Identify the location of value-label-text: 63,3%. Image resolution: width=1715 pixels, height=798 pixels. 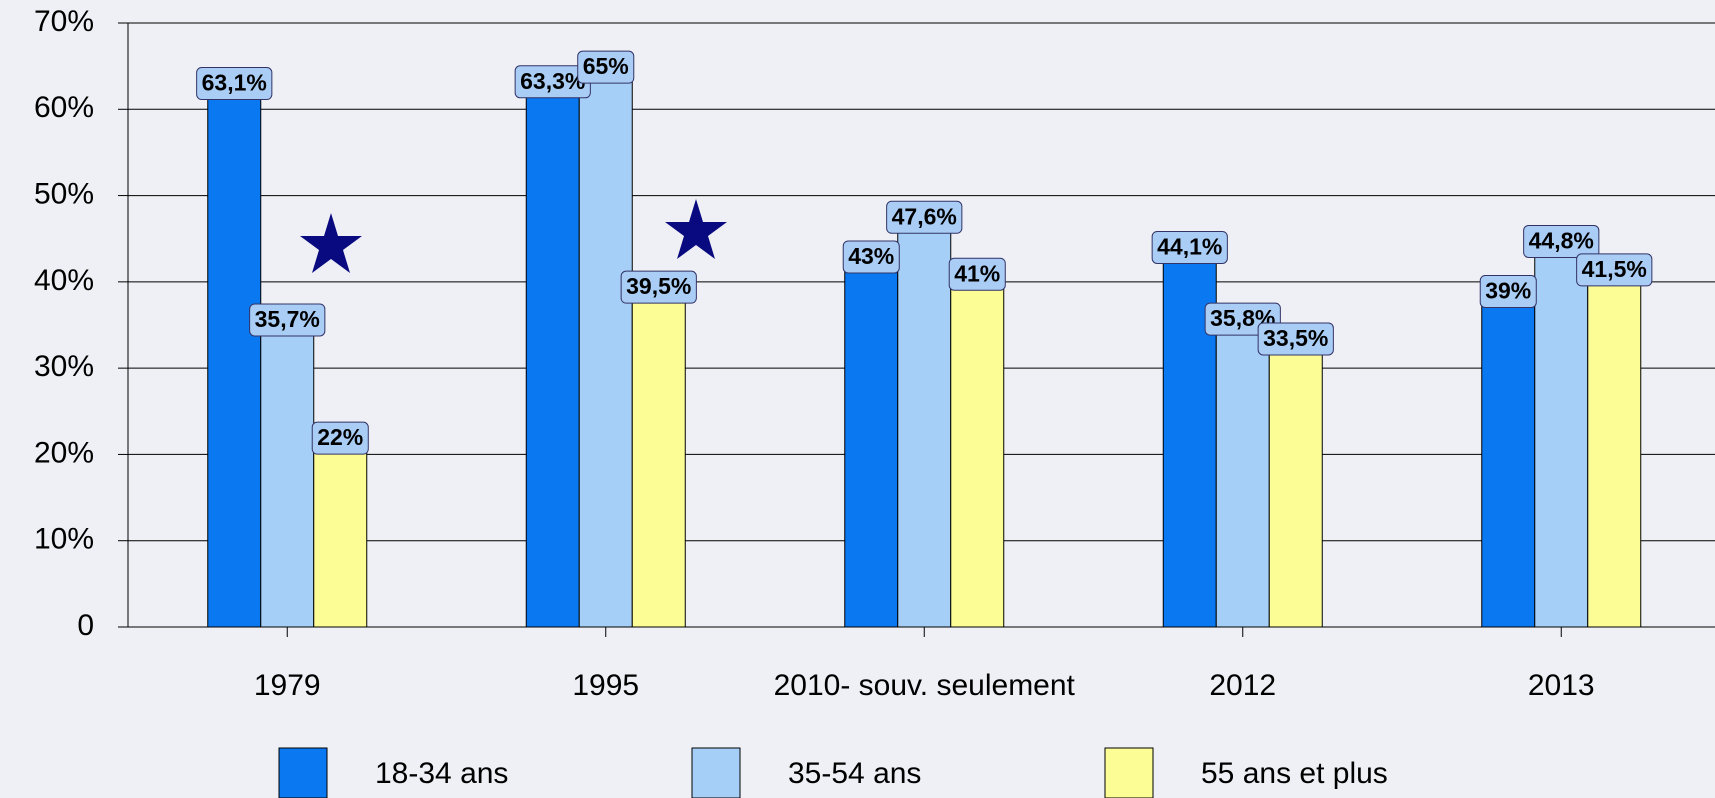
(552, 81).